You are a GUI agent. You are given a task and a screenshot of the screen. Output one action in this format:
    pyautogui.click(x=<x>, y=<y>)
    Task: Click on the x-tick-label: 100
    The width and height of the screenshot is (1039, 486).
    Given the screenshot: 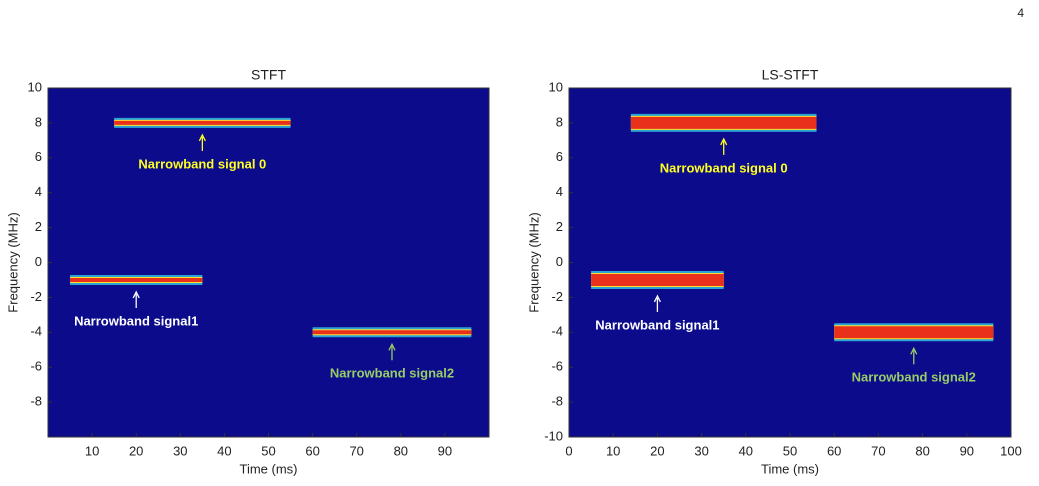 What is the action you would take?
    pyautogui.click(x=1011, y=450)
    